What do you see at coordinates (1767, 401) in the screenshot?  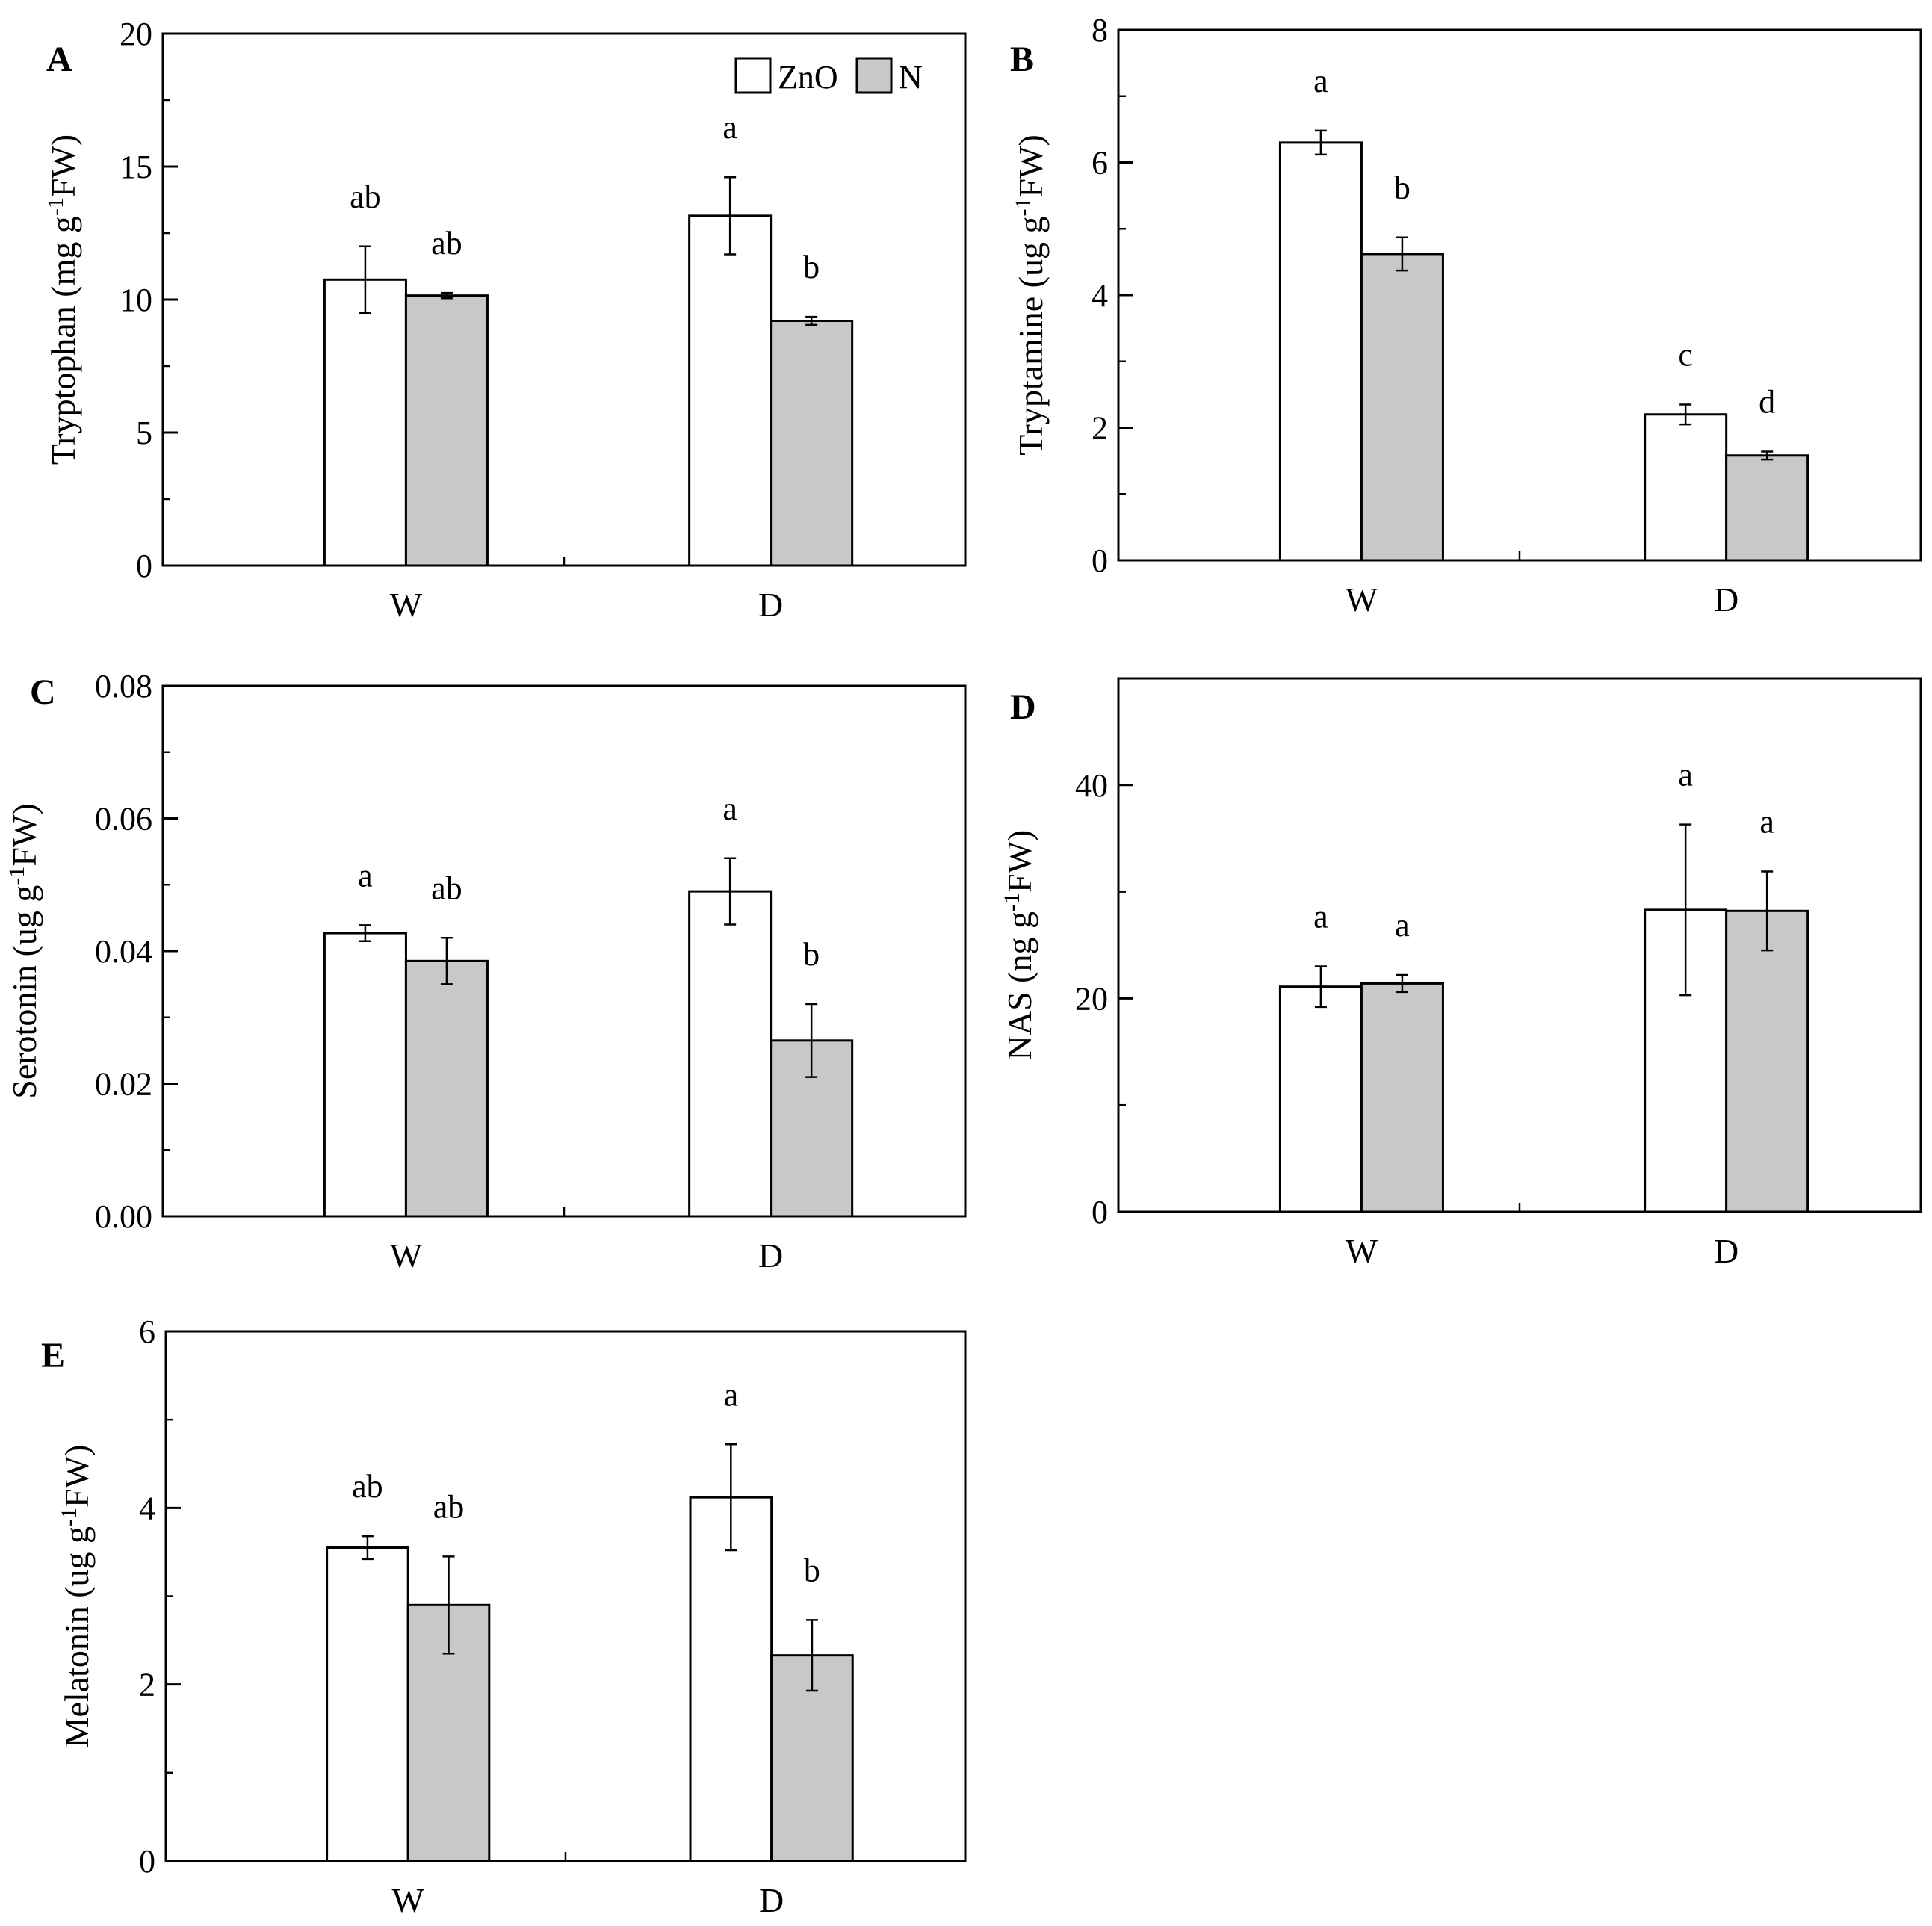 I see `significance-letter: d` at bounding box center [1767, 401].